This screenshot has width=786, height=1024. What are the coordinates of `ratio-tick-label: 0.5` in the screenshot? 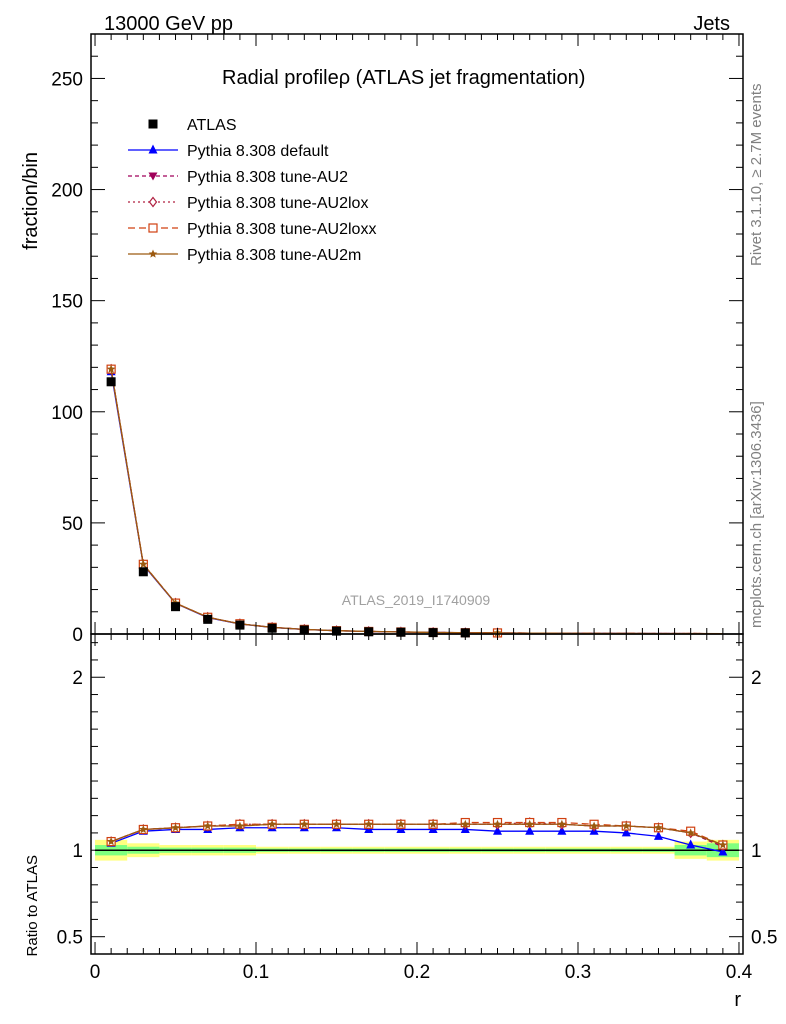 It's located at (70, 938).